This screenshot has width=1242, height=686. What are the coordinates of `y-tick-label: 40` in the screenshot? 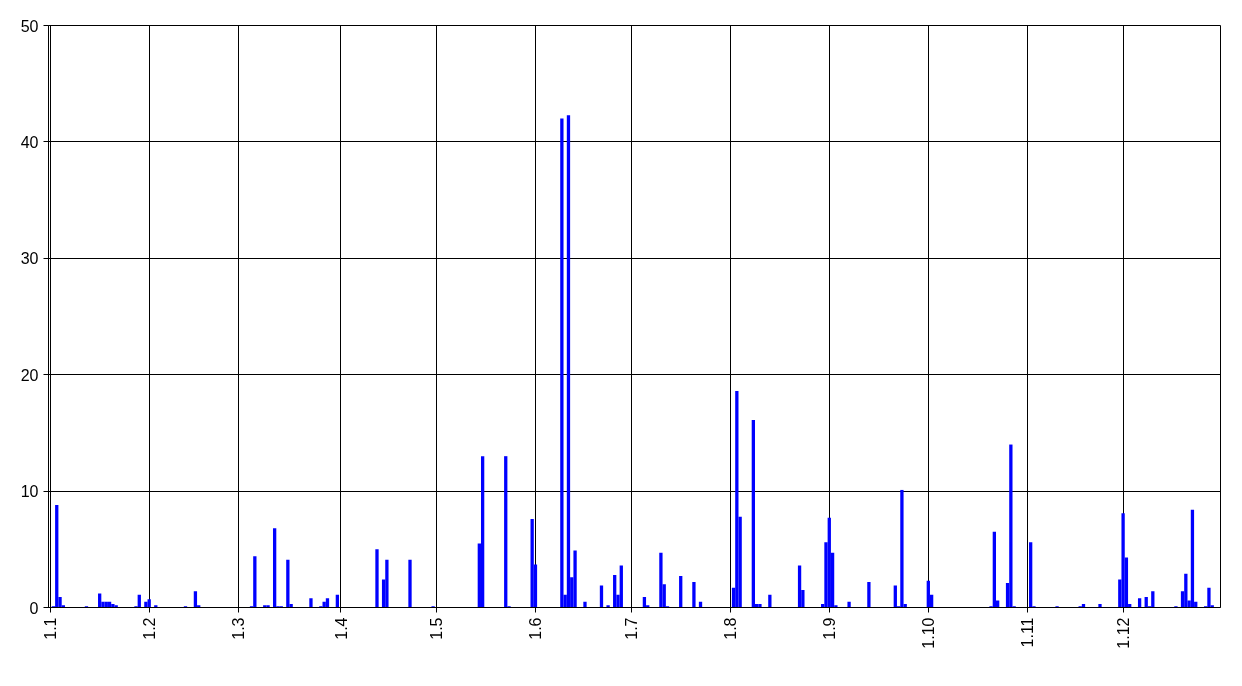 It's located at (29, 142).